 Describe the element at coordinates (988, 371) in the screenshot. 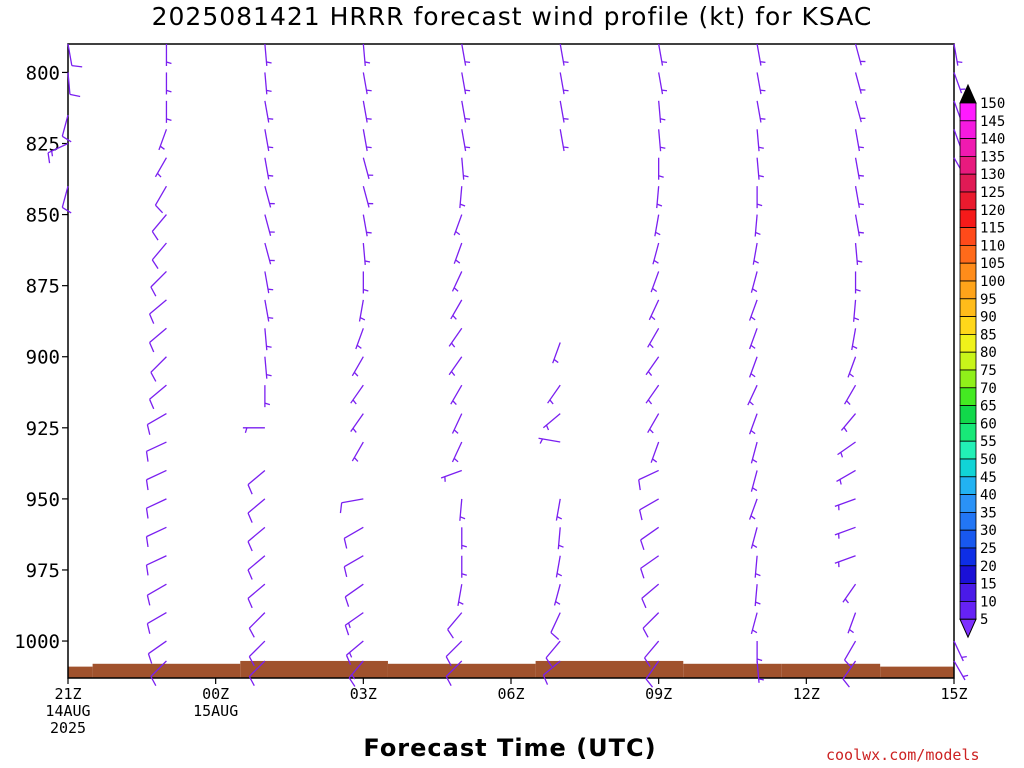

I see `colorbar-label: 75` at that location.